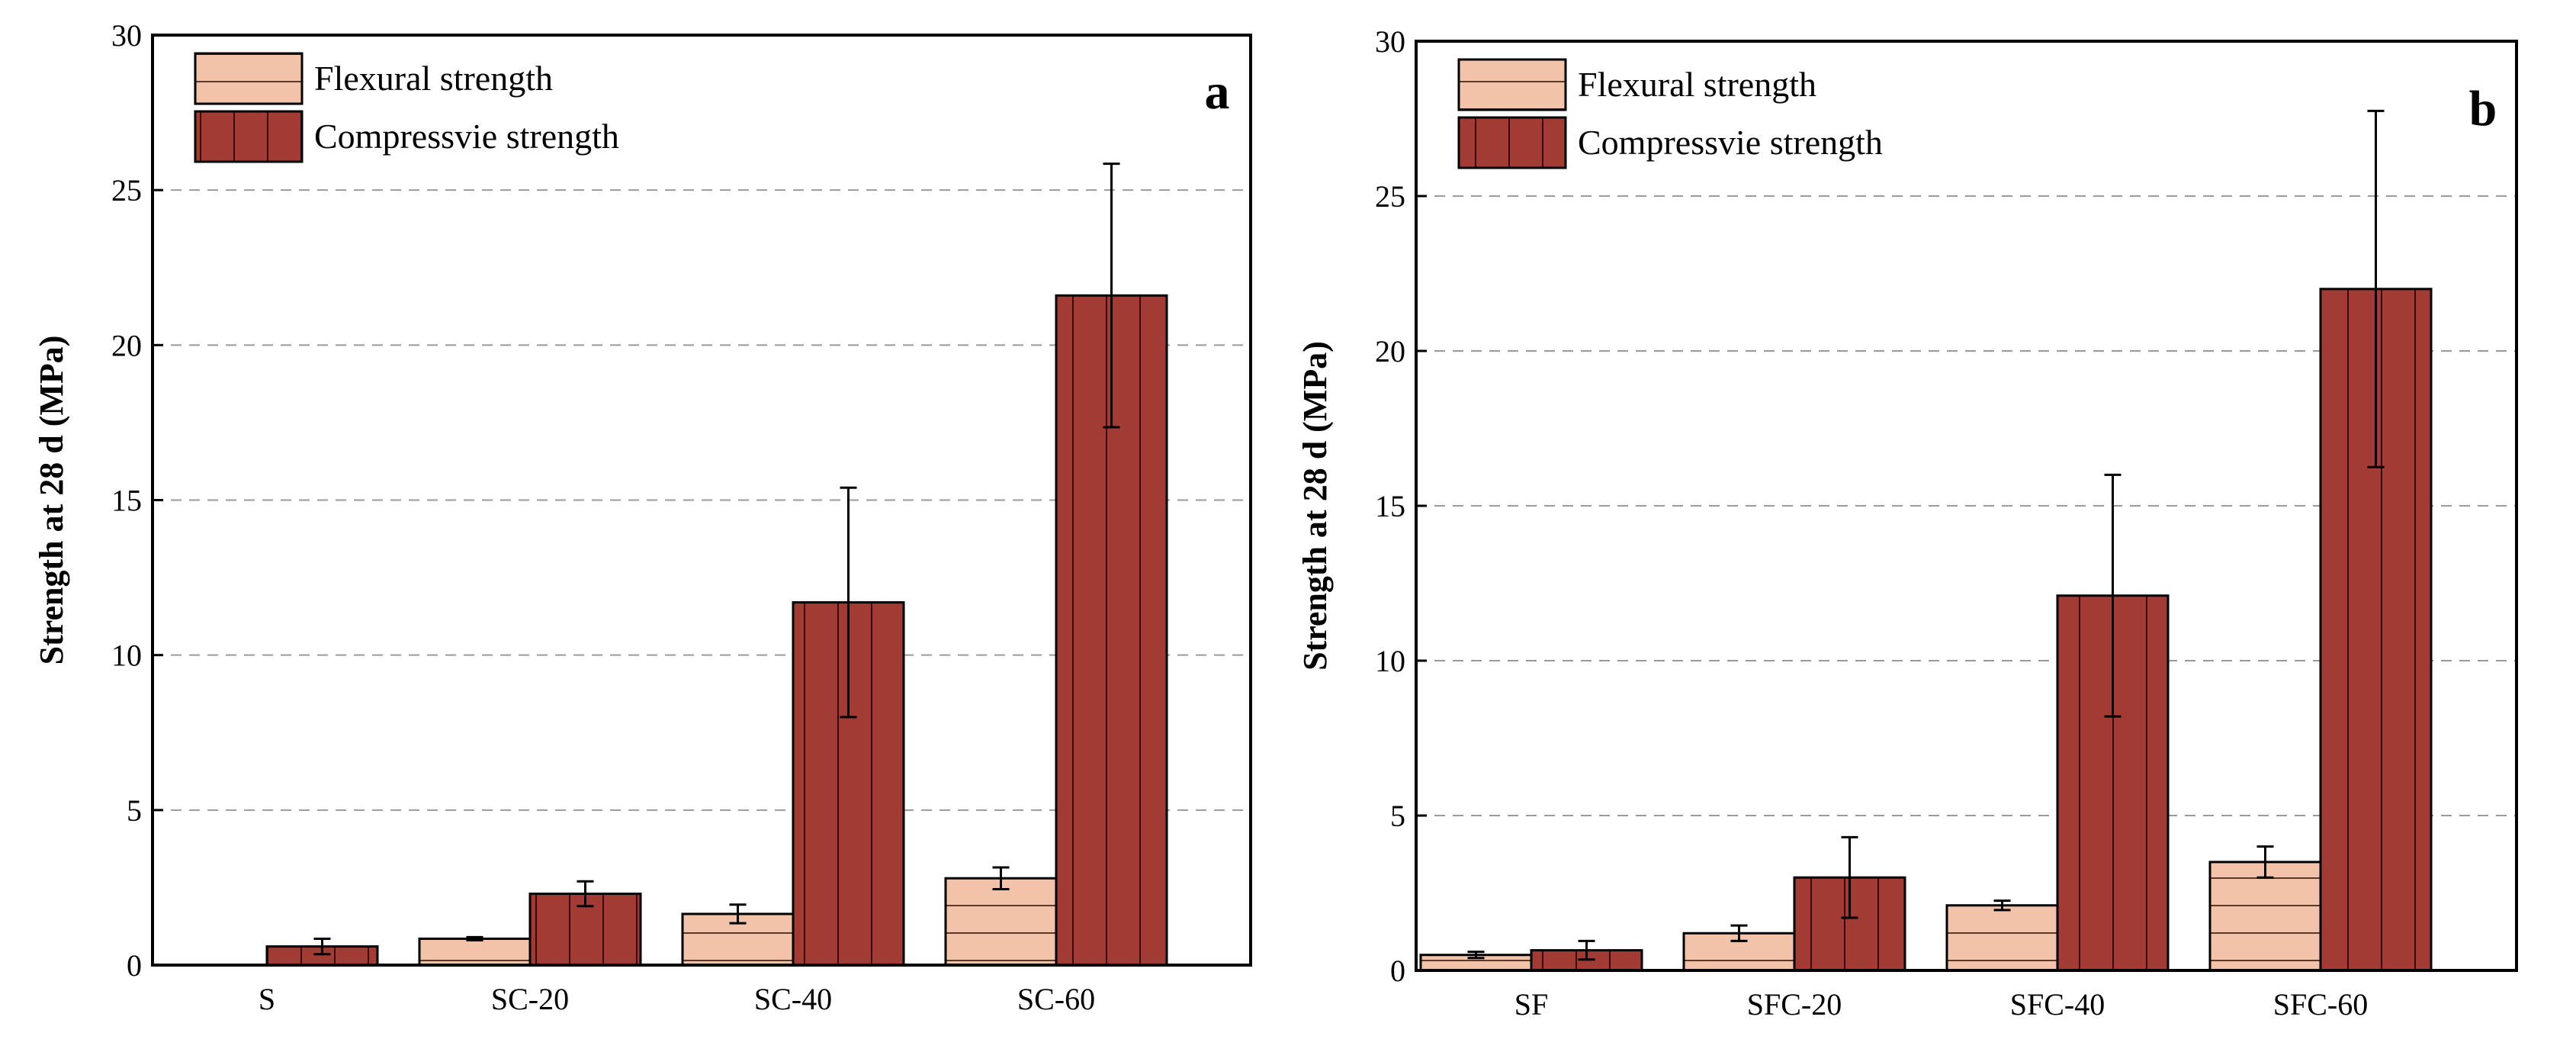 Image resolution: width=2576 pixels, height=1049 pixels. Describe the element at coordinates (1941, 991) in the screenshot. I see `x-axis-ticks: SF SFC-20 SFC-40 SFC-60` at that location.